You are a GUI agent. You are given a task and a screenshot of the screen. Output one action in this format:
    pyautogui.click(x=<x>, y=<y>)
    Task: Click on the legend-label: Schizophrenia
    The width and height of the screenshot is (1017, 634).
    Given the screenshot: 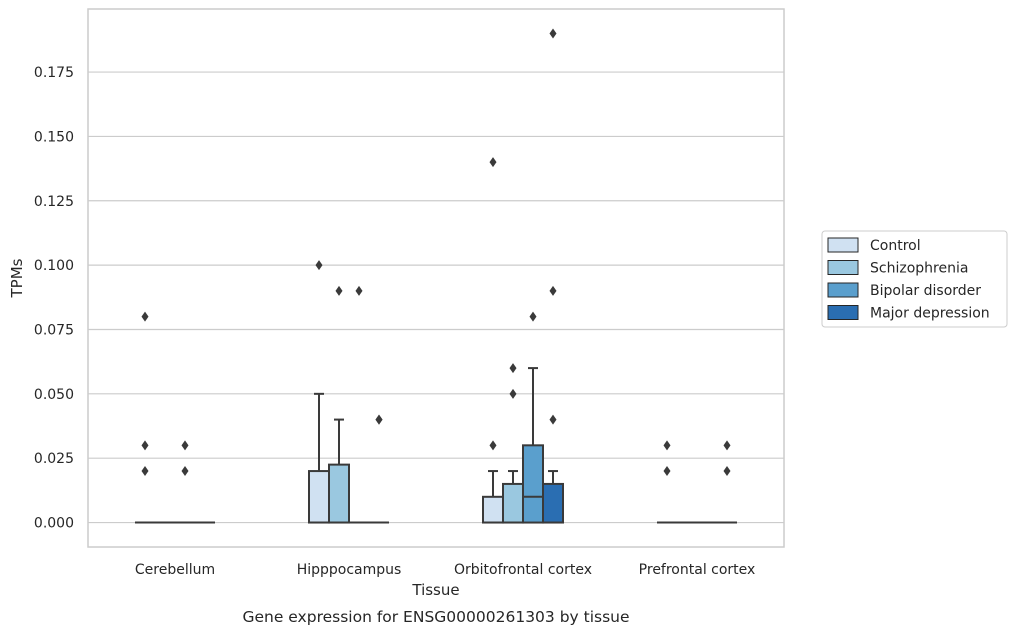 What is the action you would take?
    pyautogui.click(x=919, y=269)
    